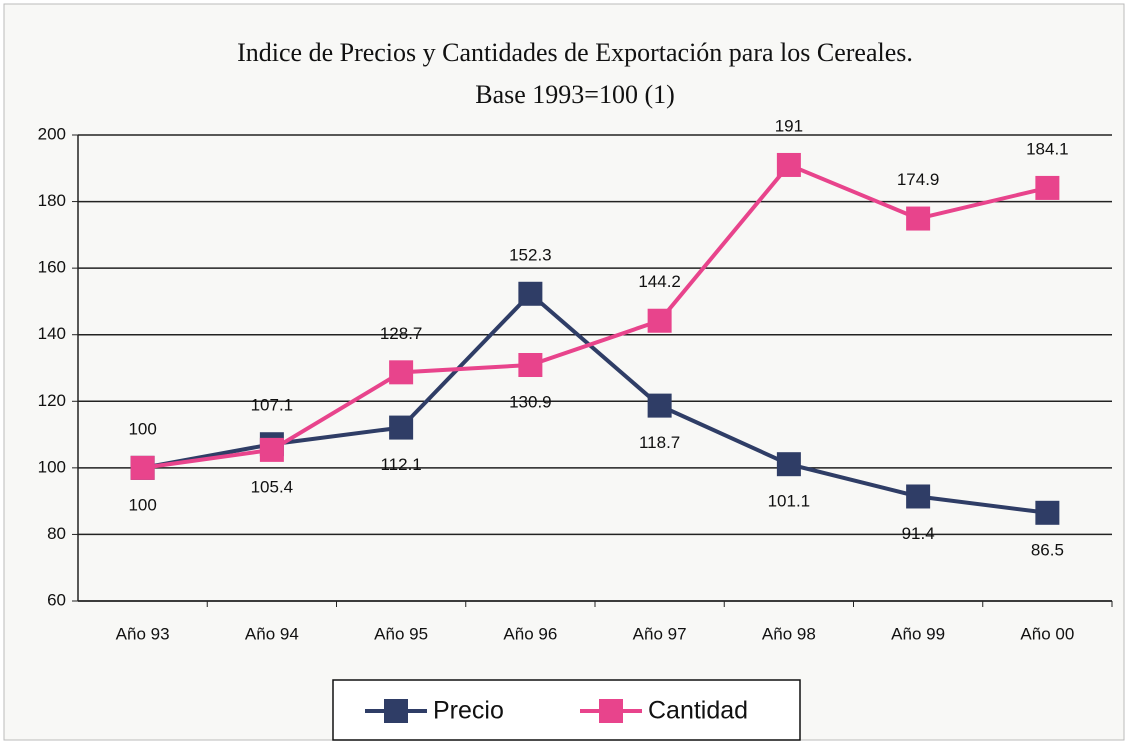  I want to click on data-label: 105.4, so click(272, 486).